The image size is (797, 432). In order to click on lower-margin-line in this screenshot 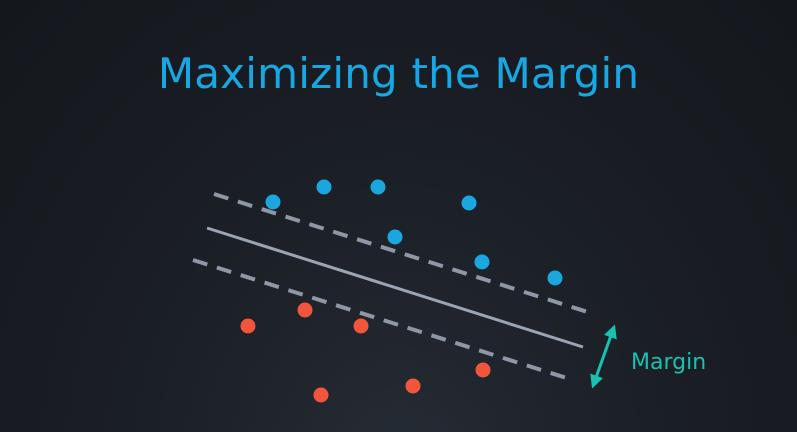, I will do `click(383, 320)`.